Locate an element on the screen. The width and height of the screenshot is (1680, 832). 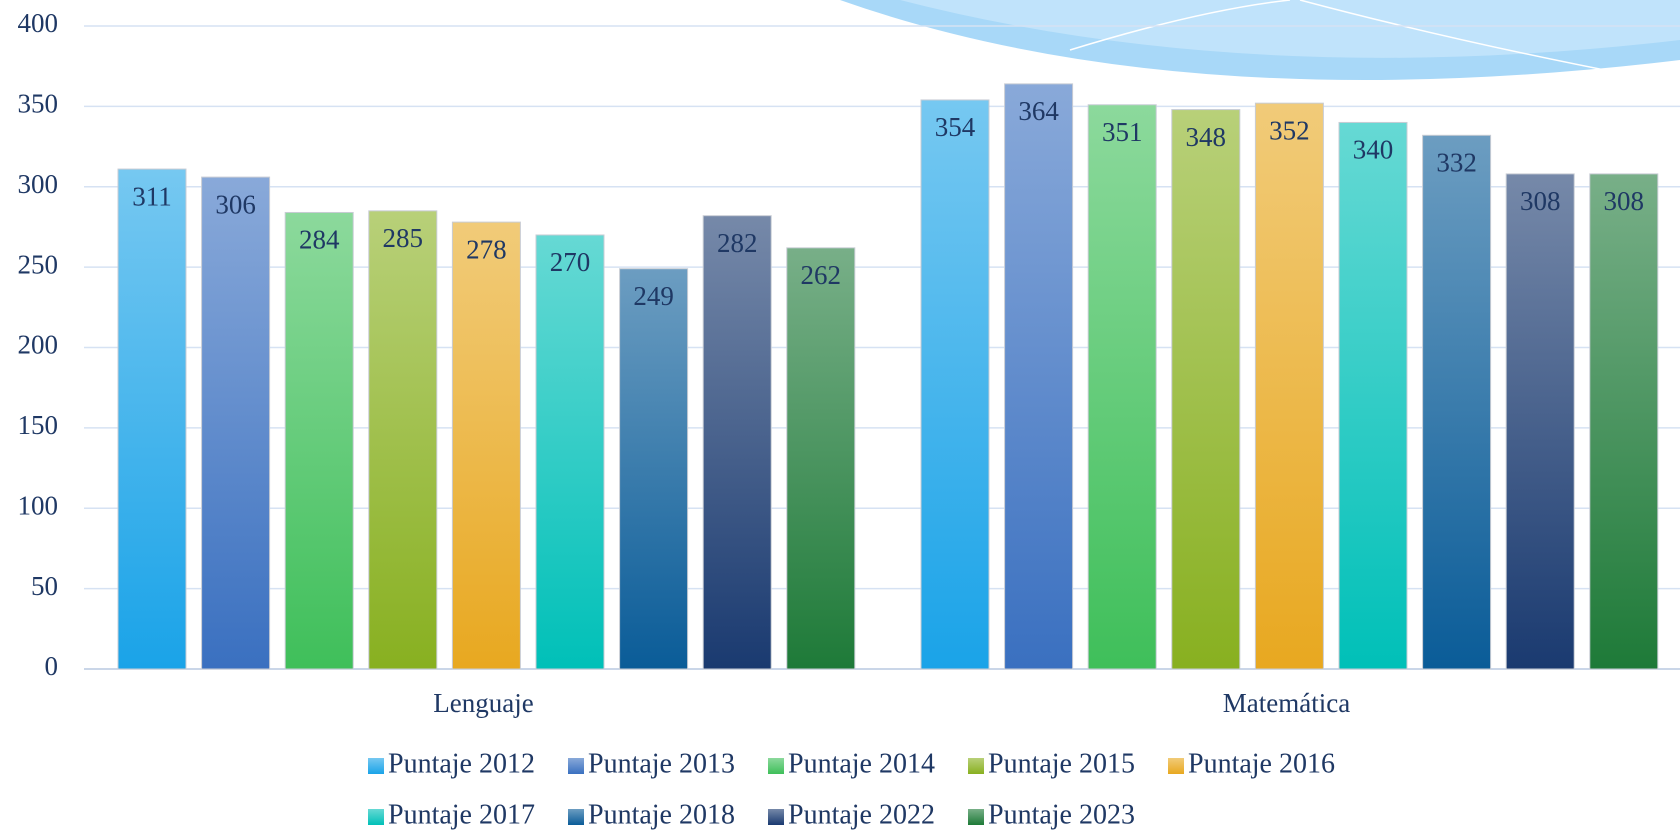
value-label: 285 is located at coordinates (403, 238).